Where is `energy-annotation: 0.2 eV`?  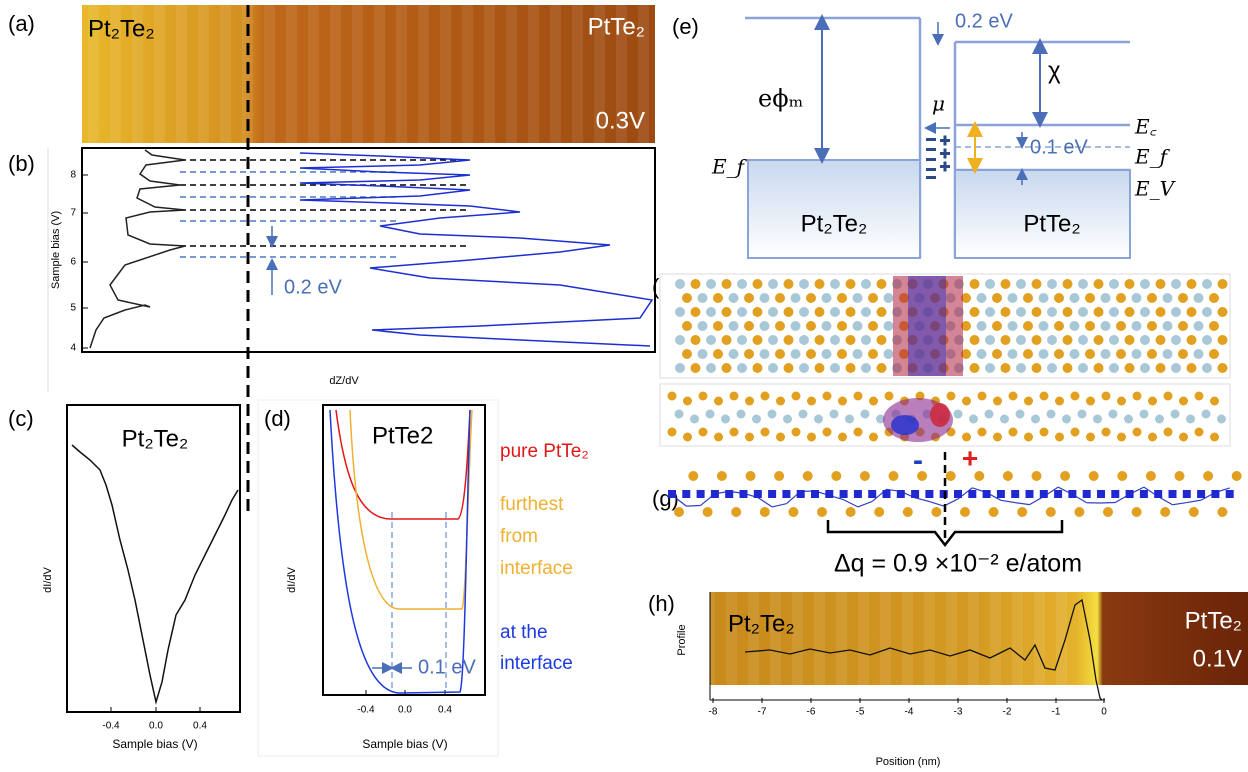 energy-annotation: 0.2 eV is located at coordinates (313, 287).